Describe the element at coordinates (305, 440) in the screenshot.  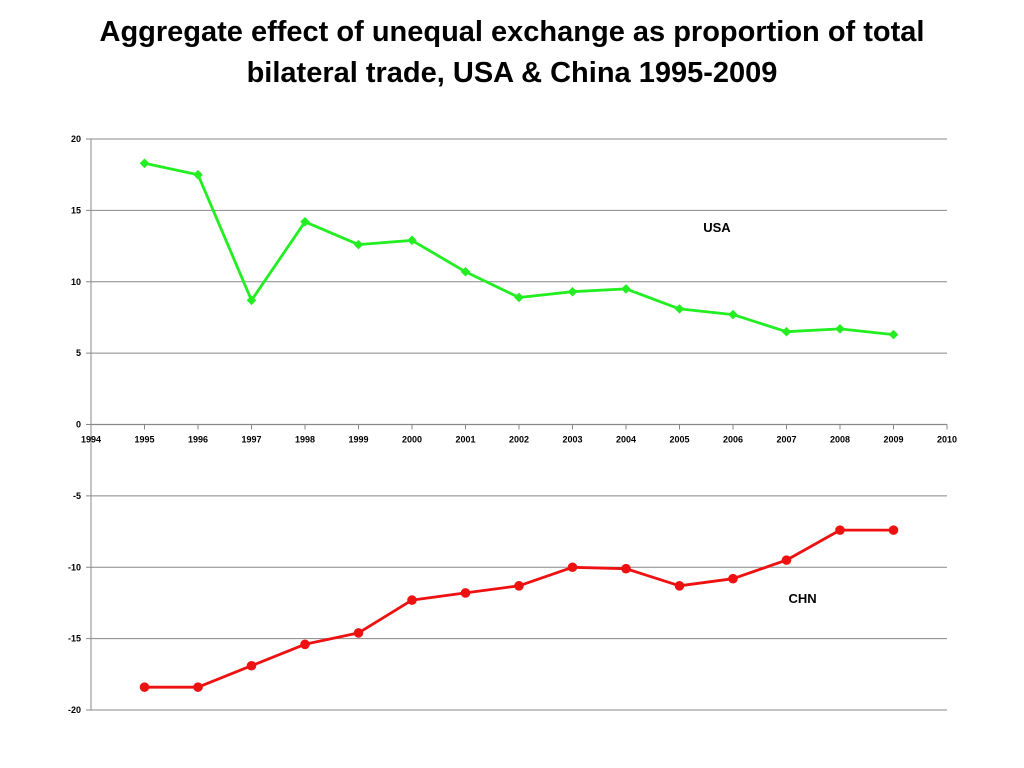
I see `x-tick-label: 1998` at that location.